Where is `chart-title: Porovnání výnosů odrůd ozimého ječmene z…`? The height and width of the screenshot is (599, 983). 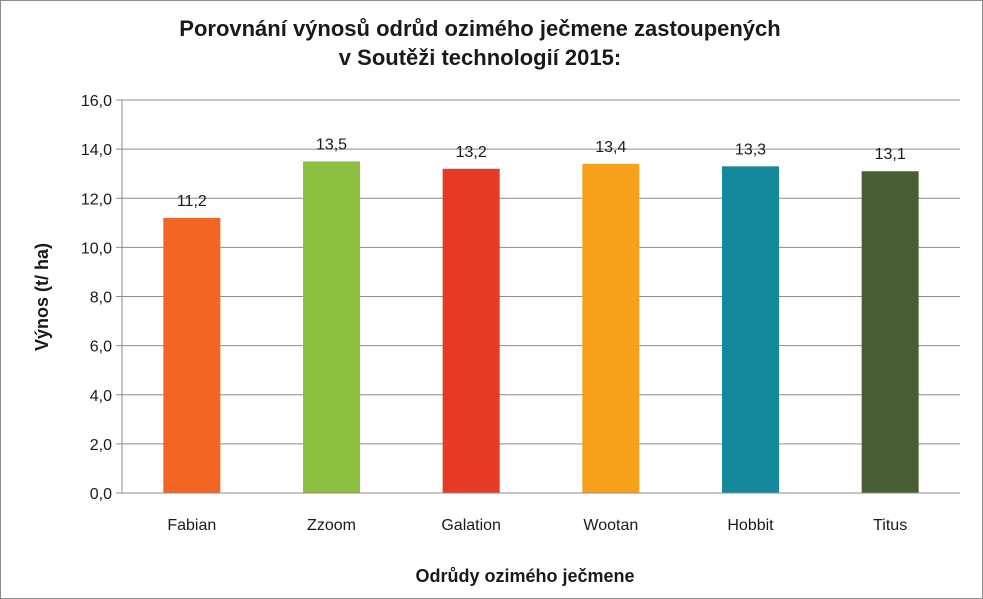 chart-title: Porovnání výnosů odrůd ozimého ječmene z… is located at coordinates (480, 43).